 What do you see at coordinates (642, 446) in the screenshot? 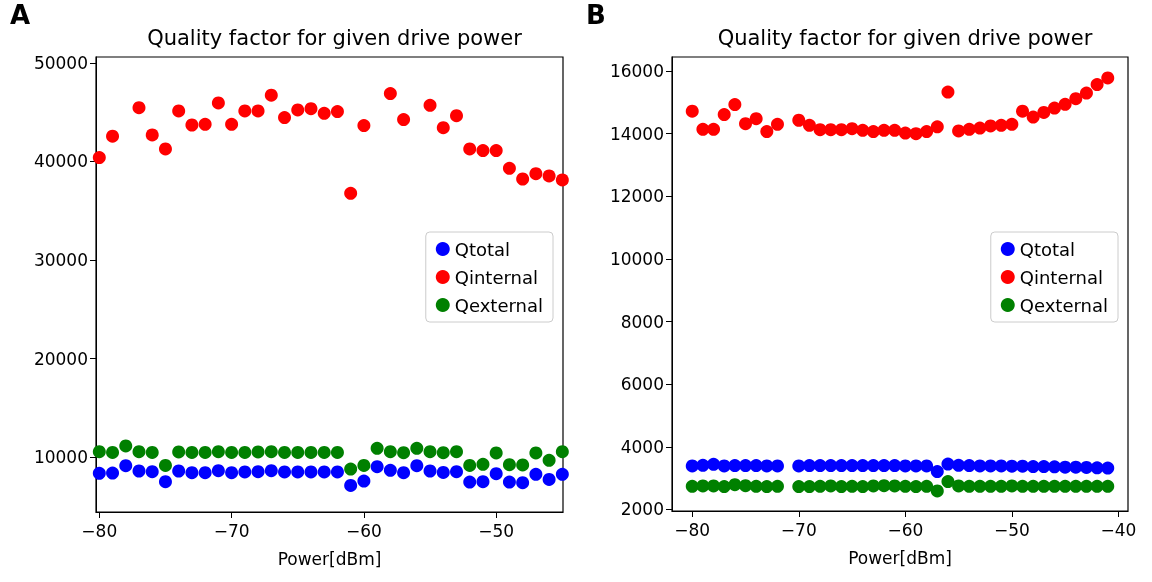
I see `y-tick-label: 4000` at bounding box center [642, 446].